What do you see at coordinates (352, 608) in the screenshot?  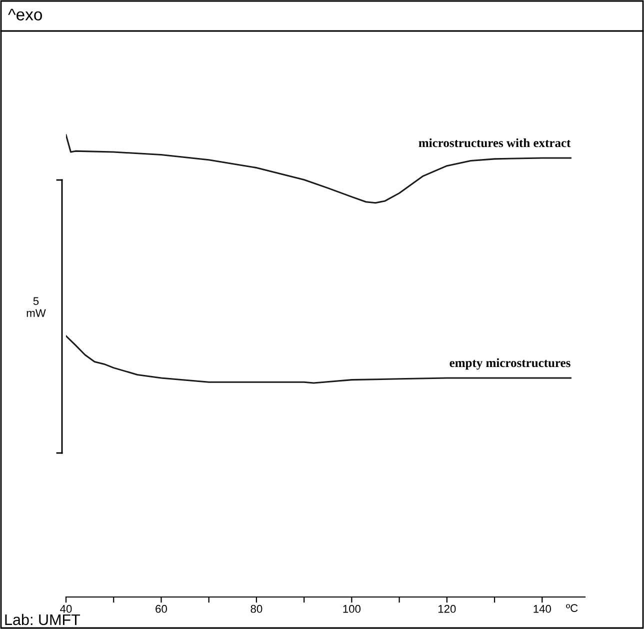 I see `x-tick-label: 100` at bounding box center [352, 608].